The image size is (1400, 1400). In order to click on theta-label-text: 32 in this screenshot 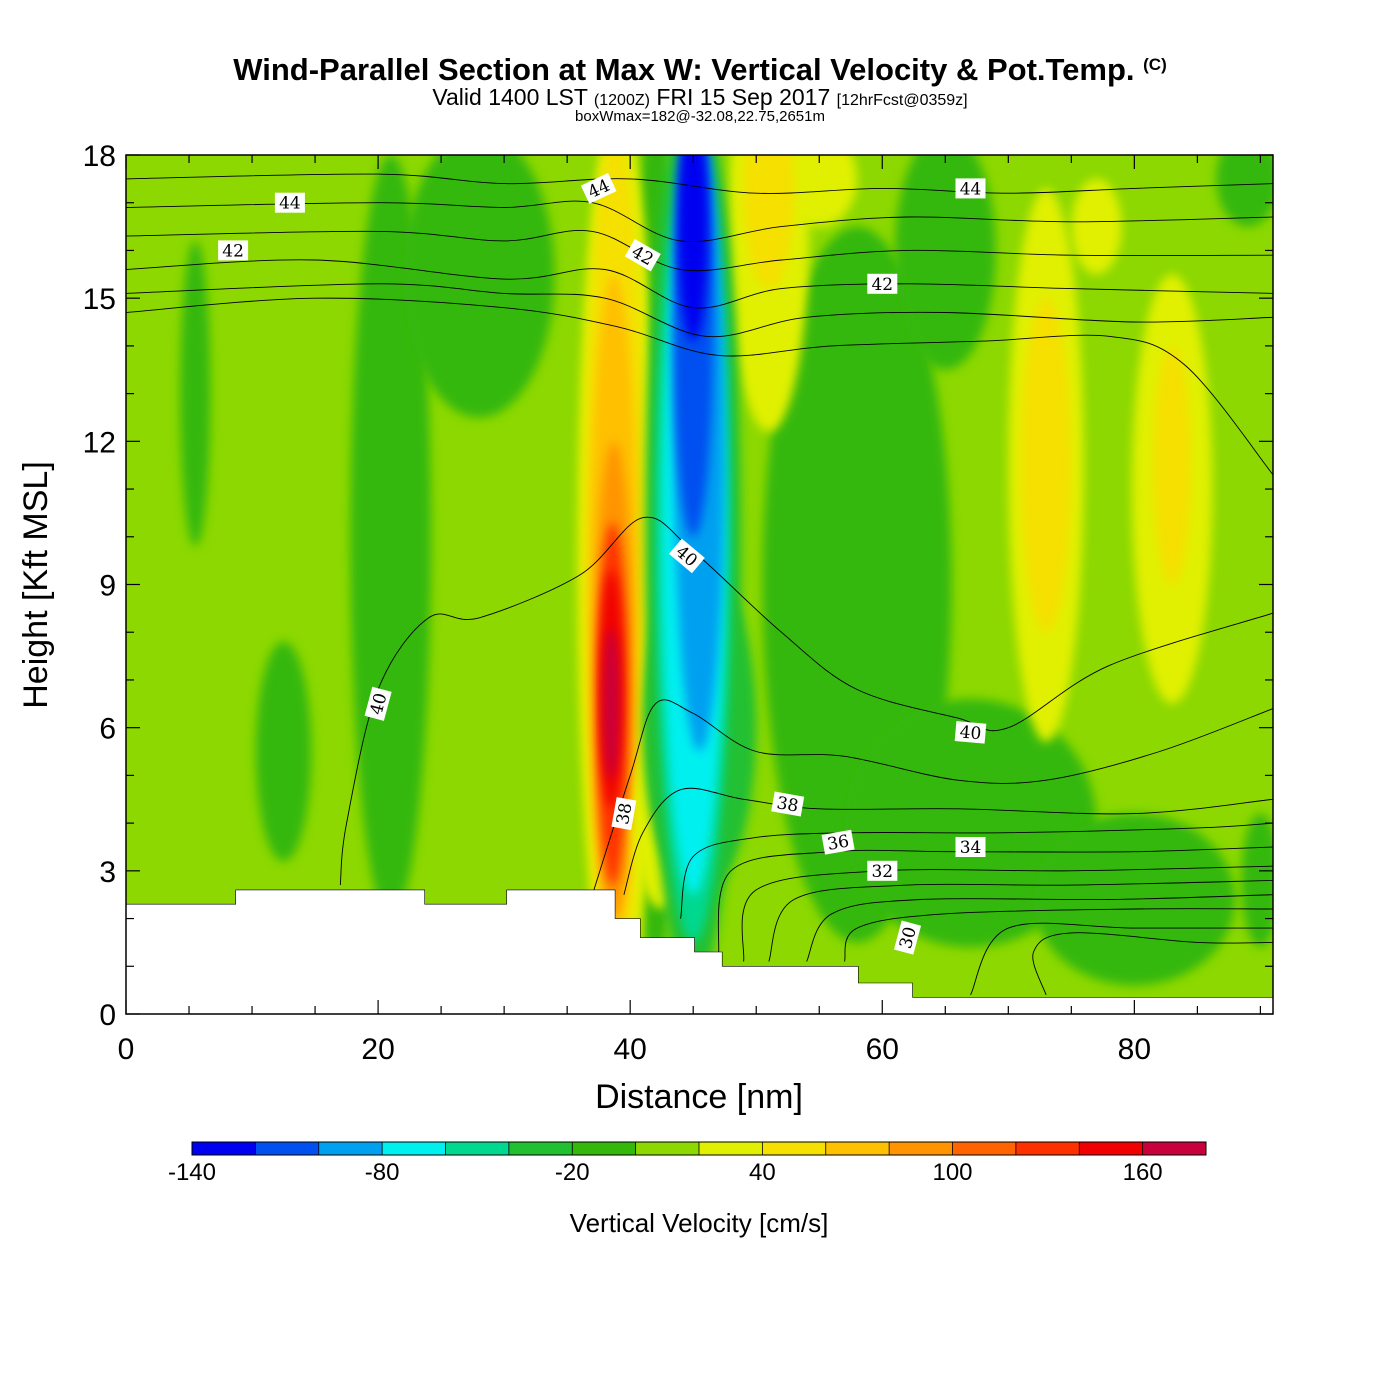, I will do `click(882, 872)`.